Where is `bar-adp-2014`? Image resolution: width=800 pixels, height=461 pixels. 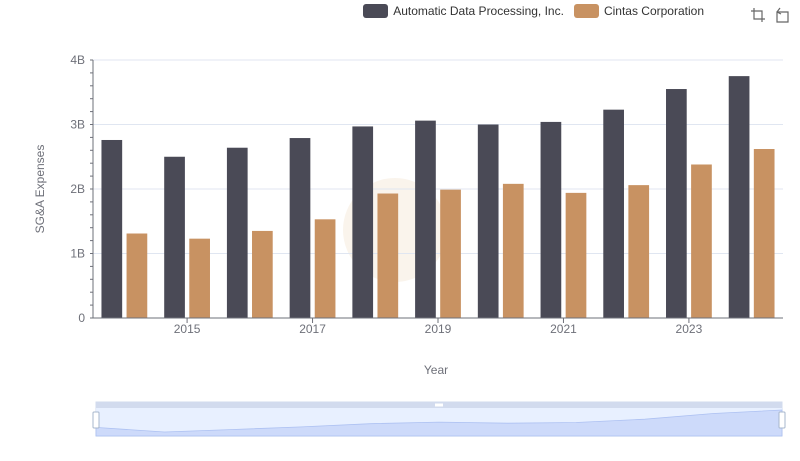 bar-adp-2014 is located at coordinates (112, 228).